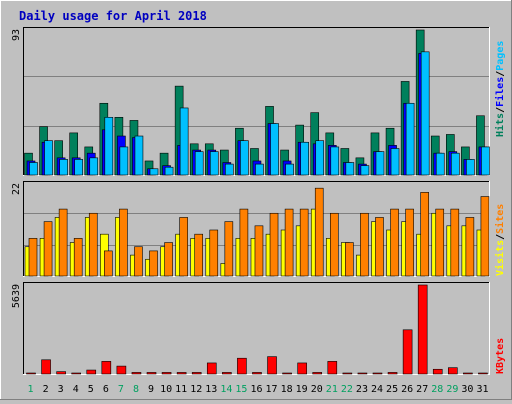 This screenshot has height=404, width=512. Describe the element at coordinates (452, 389) in the screenshot. I see `day-label-29: 29` at that location.